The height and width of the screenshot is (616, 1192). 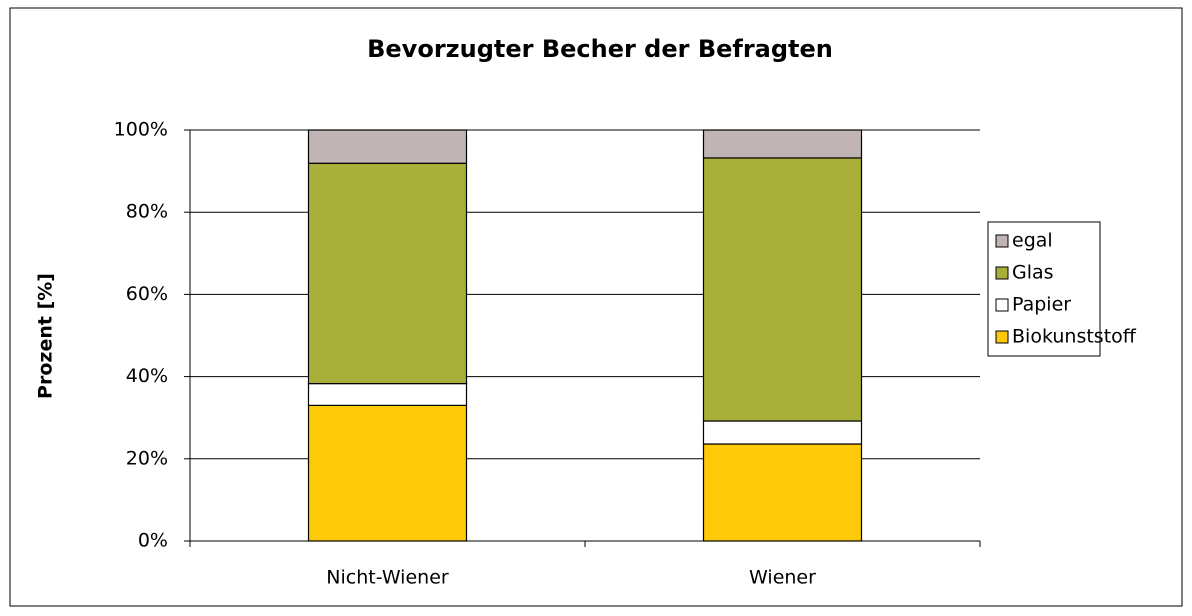 I want to click on x-tick-label: Wiener, so click(x=782, y=578).